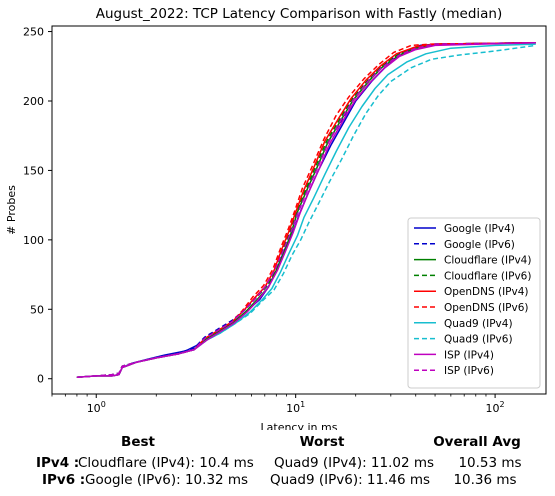  I want to click on legend-label-google-ipv4: Google (IPv4), so click(479, 229).